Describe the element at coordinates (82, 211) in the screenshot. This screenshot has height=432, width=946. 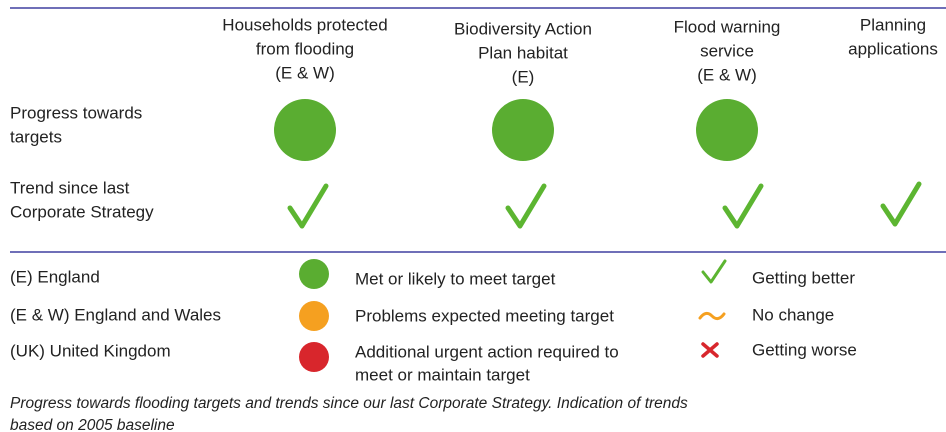
I see `row-label: Corporate Strategy` at that location.